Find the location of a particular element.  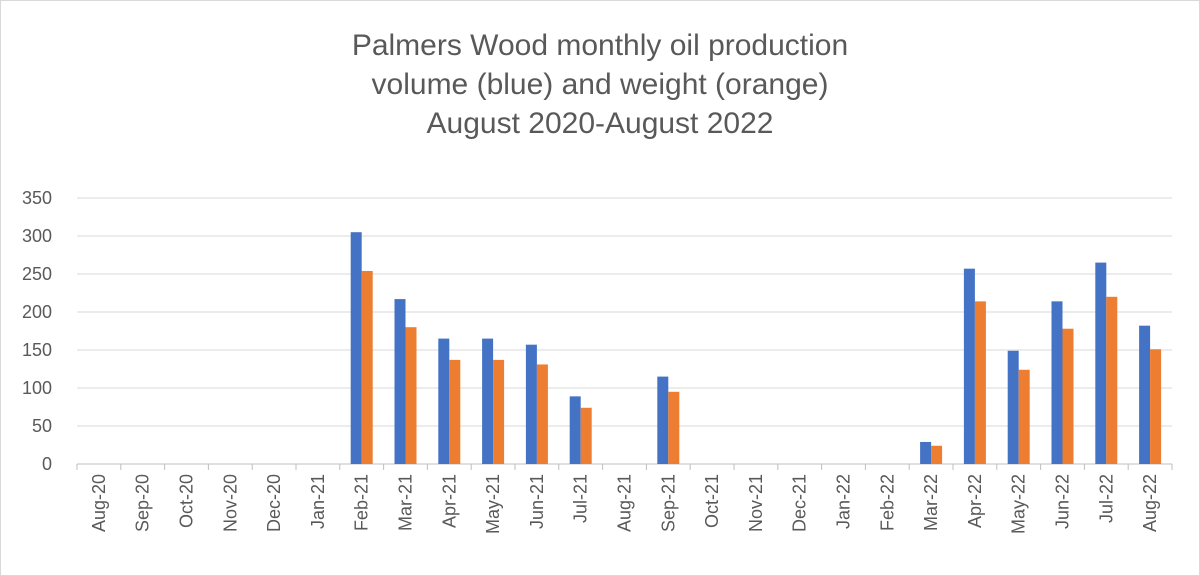

y-tick-label: 0 is located at coordinates (47, 464).